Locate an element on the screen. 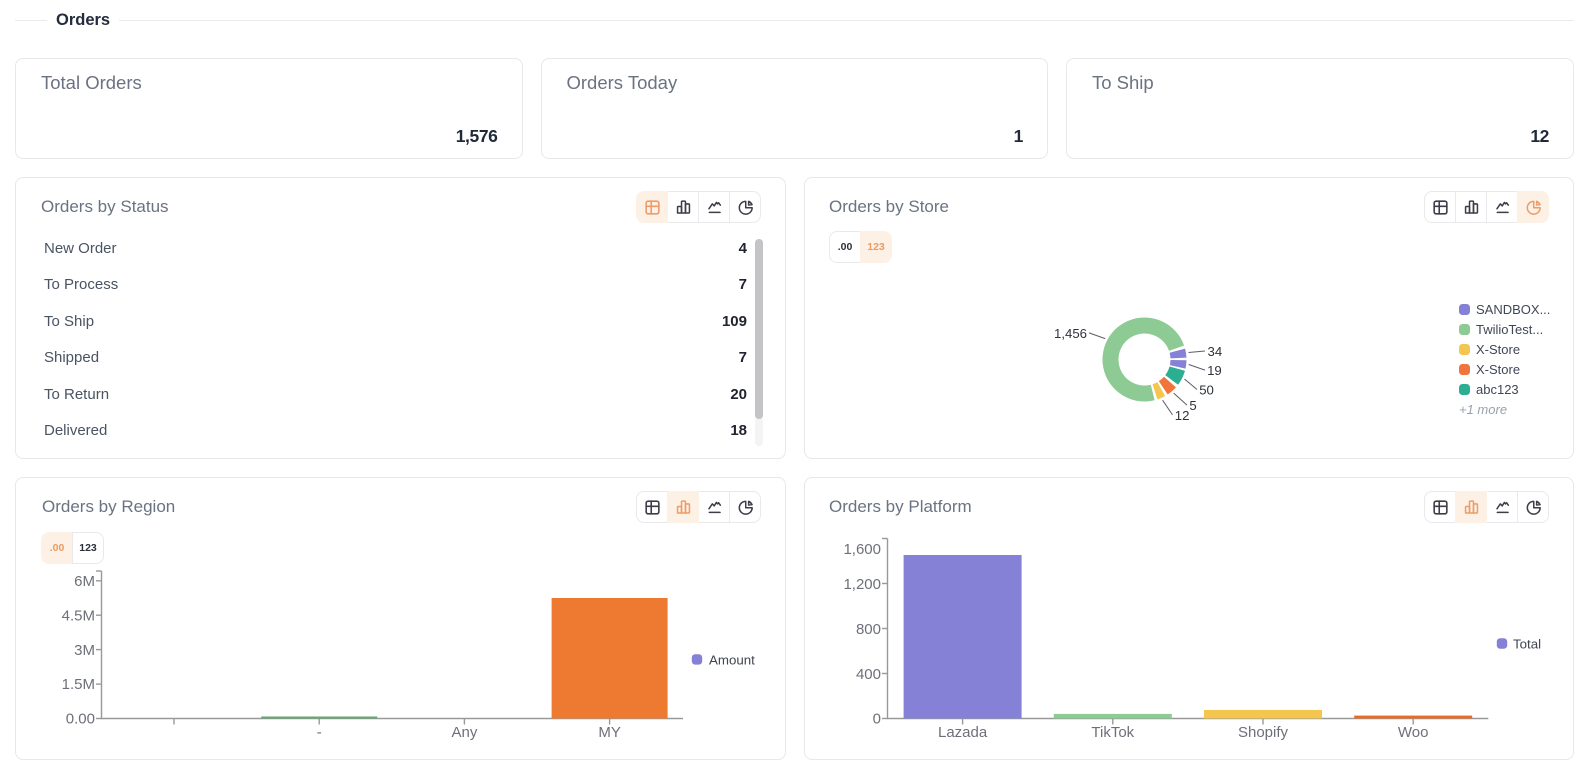 The width and height of the screenshot is (1592, 769). svg-text: Any is located at coordinates (464, 732).